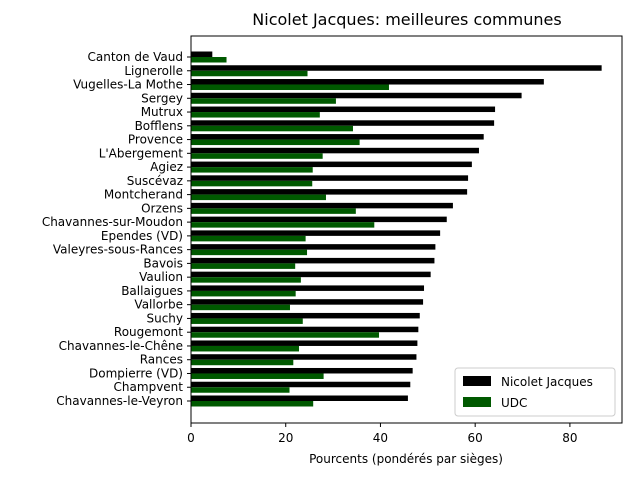 This screenshot has width=640, height=480. What do you see at coordinates (118, 250) in the screenshot?
I see `y-tick-label: Valeyres-sous-Rances` at bounding box center [118, 250].